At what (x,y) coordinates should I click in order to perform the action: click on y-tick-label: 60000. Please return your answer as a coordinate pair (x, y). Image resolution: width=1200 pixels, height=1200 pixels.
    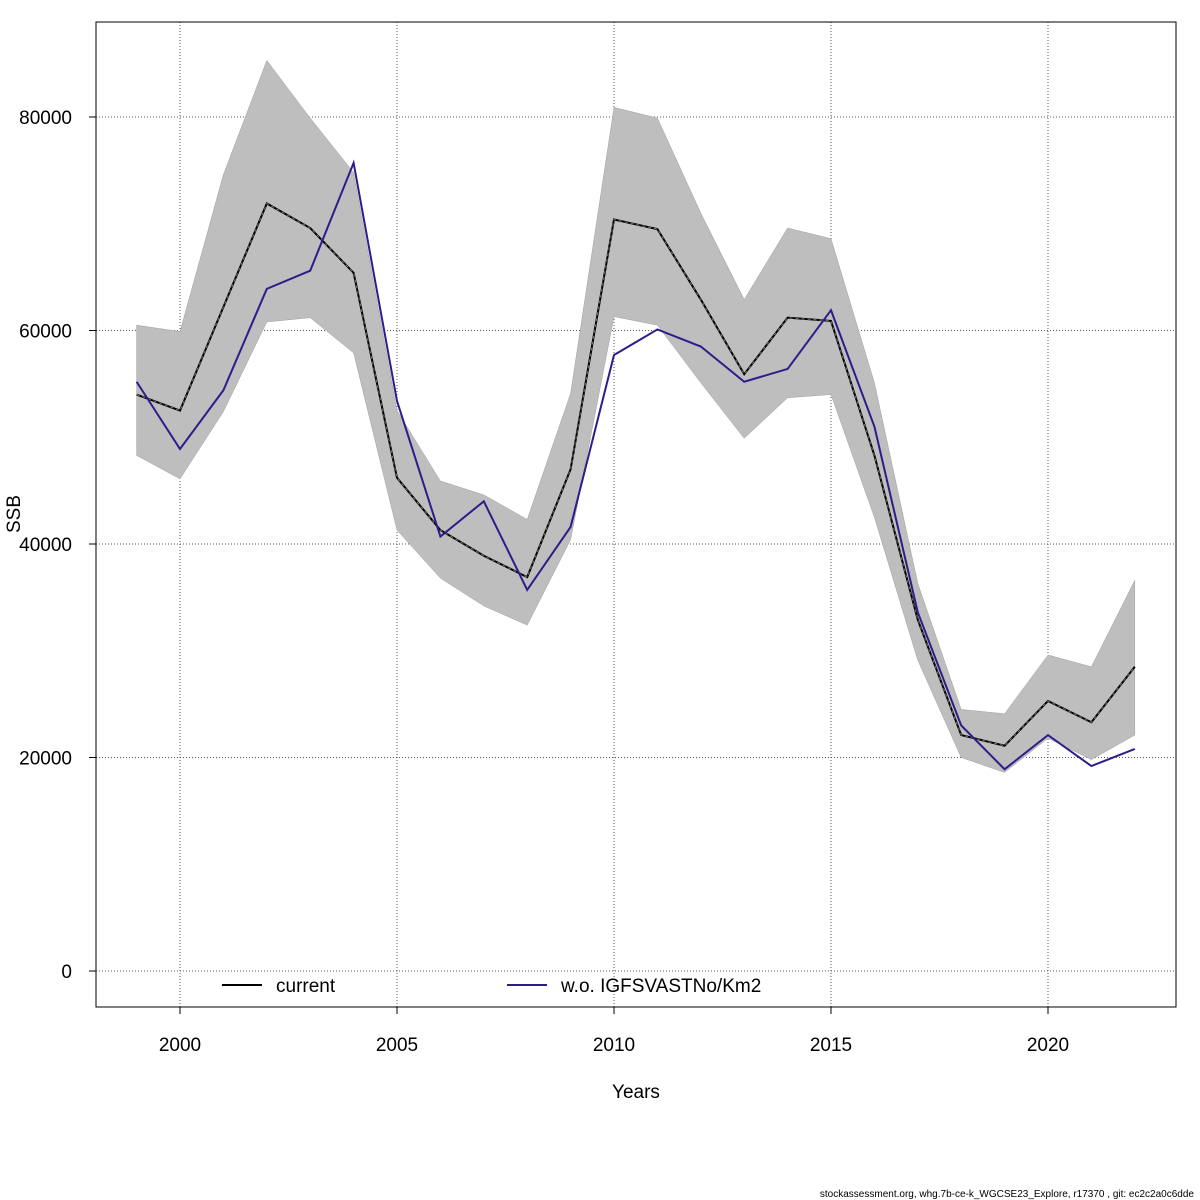
    Looking at the image, I should click on (45, 332).